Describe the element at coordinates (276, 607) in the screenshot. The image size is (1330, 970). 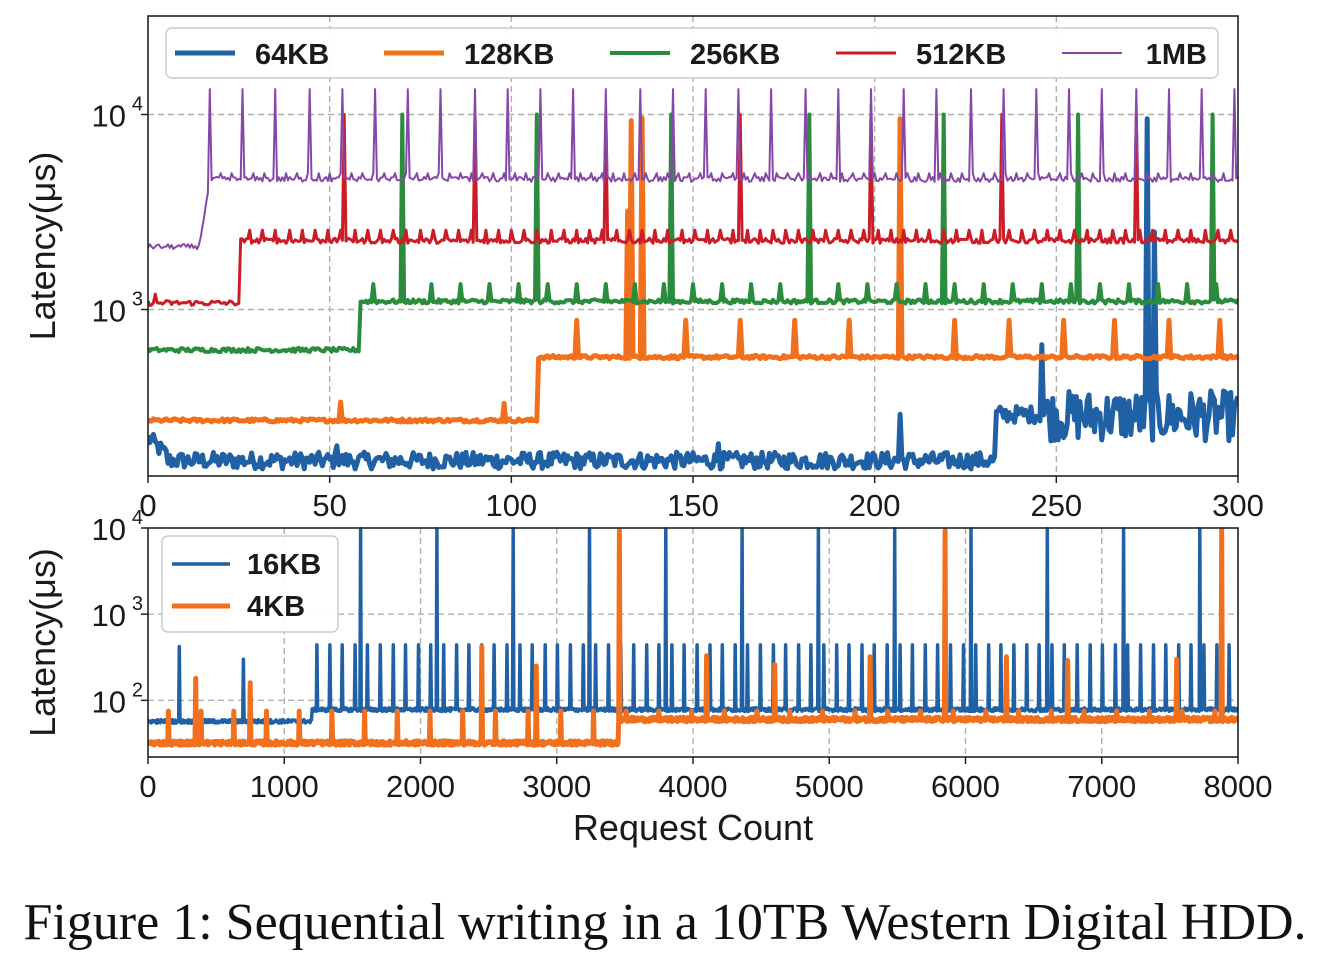
I see `legend-label-4kb: 4KB` at that location.